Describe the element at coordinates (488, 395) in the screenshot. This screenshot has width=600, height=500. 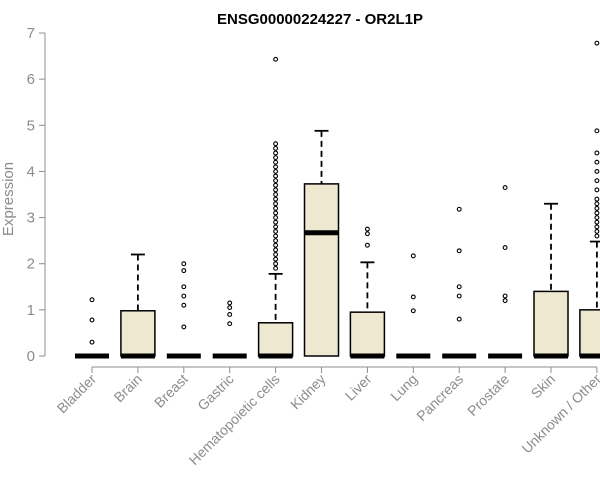
I see `x-tick-label: Prostate` at that location.